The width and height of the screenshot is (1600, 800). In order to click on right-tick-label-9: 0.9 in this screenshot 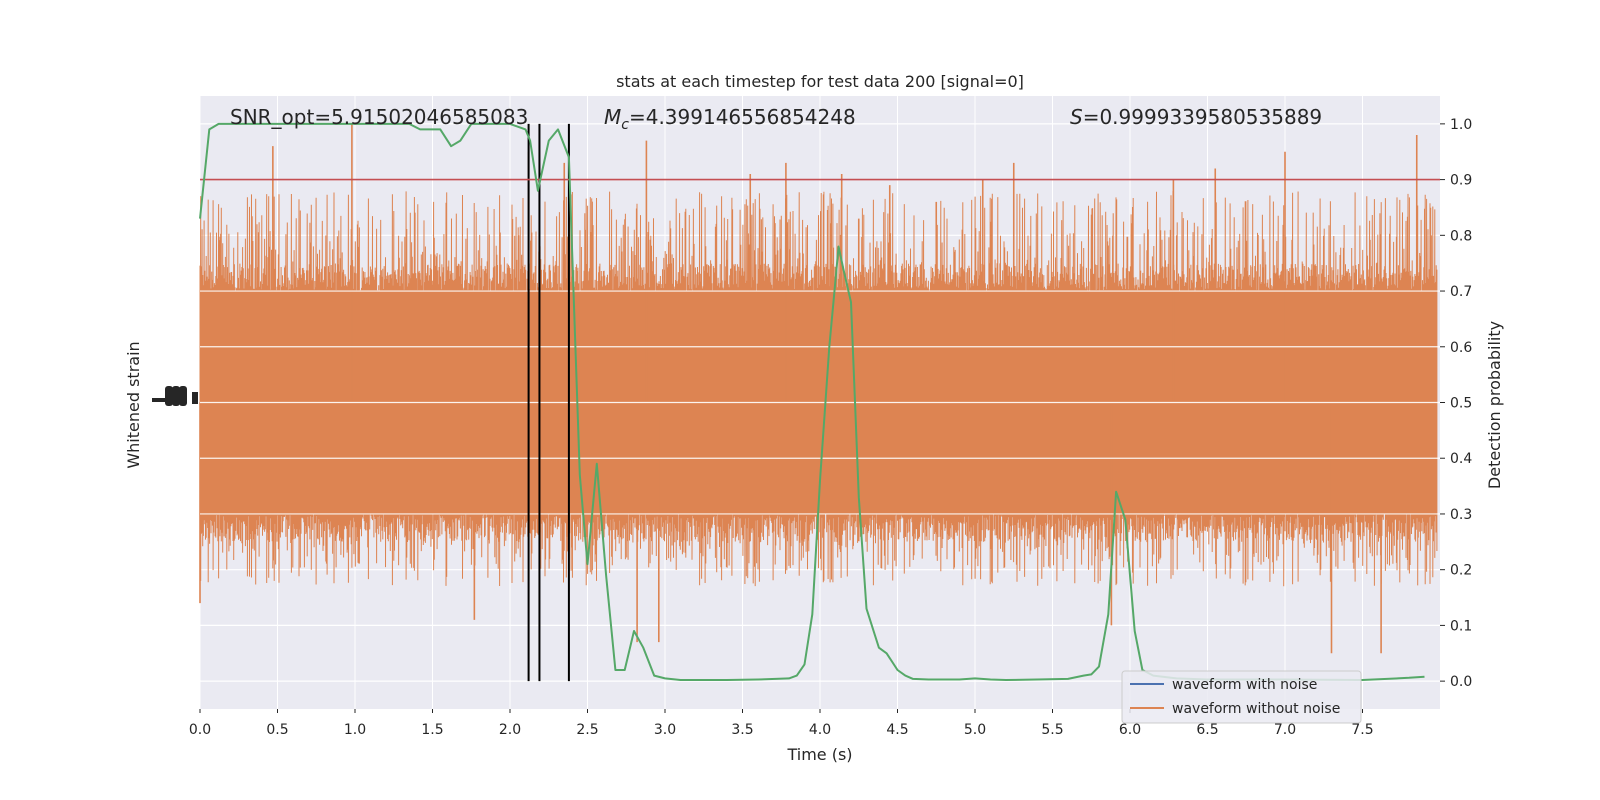, I will do `click(1461, 181)`.